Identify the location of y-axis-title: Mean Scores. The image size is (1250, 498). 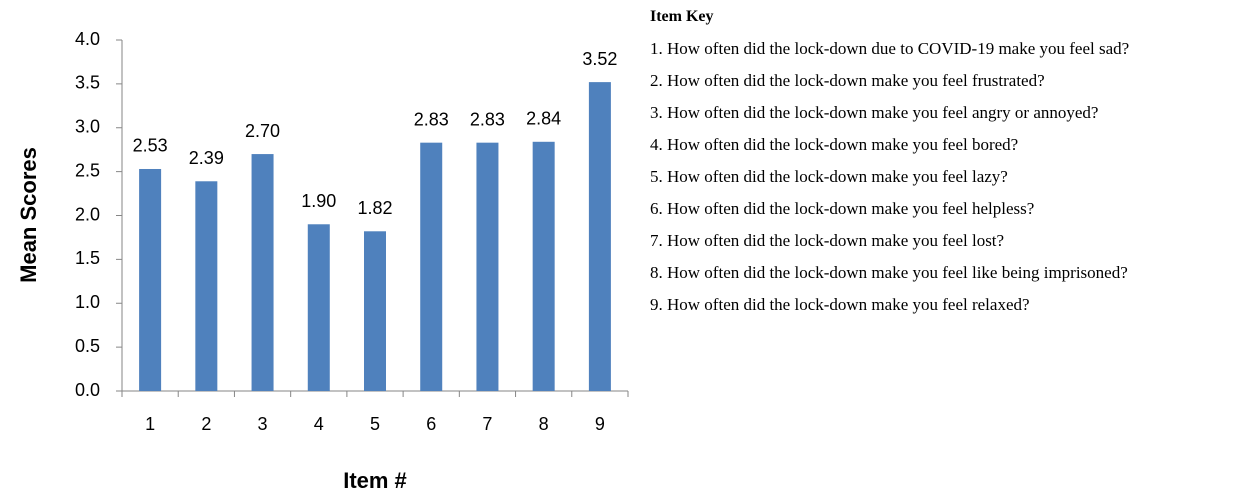
(28, 215).